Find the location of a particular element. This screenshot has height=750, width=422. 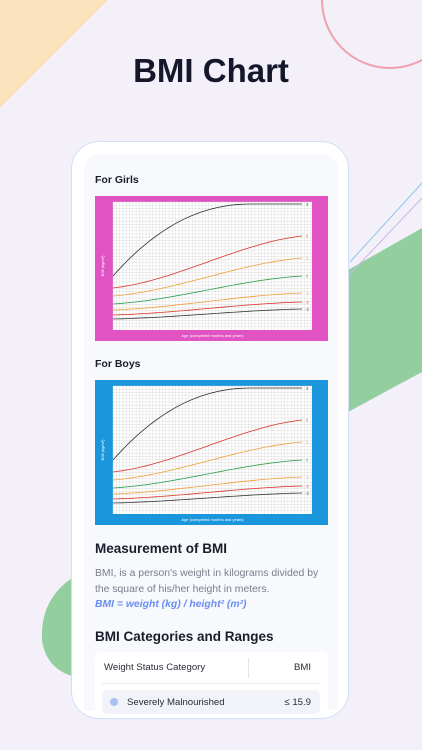

table-header: BMI is located at coordinates (302, 667).